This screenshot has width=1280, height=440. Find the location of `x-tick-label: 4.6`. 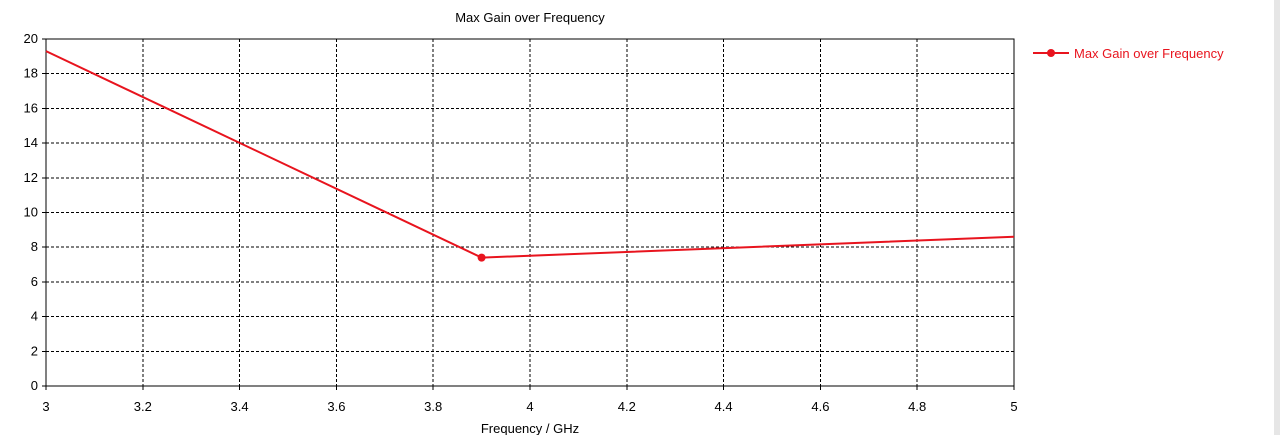

x-tick-label: 4.6 is located at coordinates (820, 406).